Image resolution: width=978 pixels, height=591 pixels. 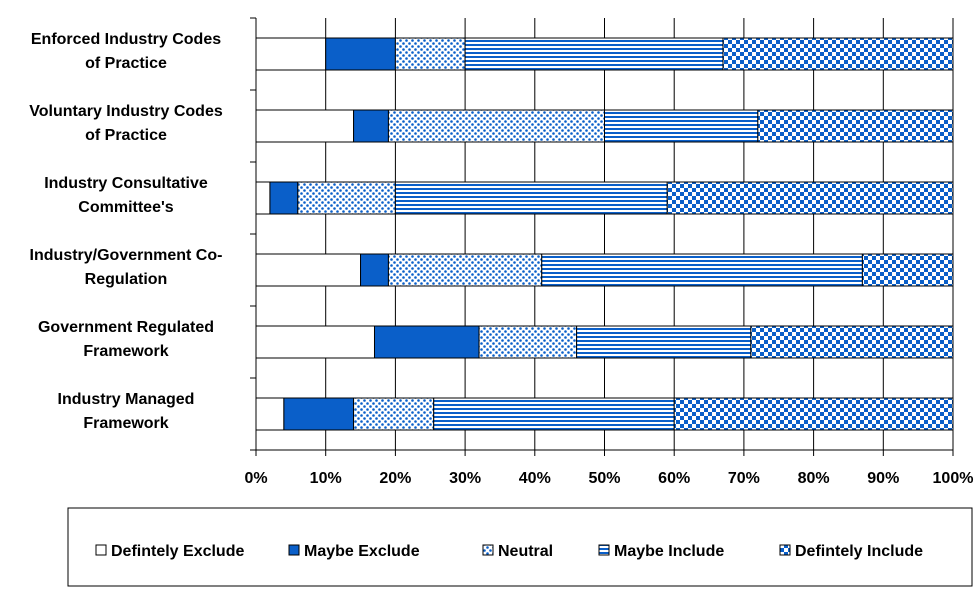 What do you see at coordinates (126, 411) in the screenshot?
I see `category-label: Industry Managed Framework` at bounding box center [126, 411].